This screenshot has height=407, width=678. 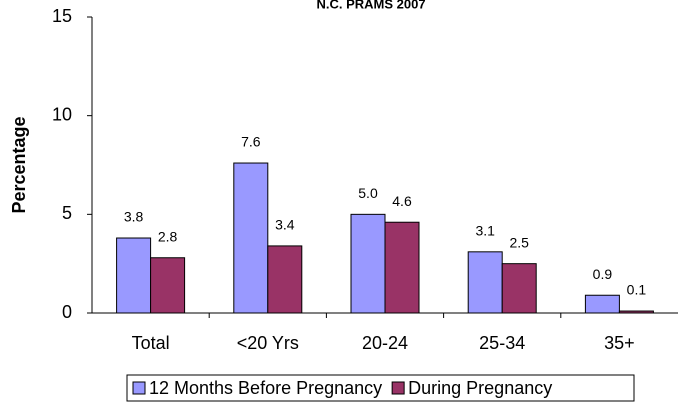 What do you see at coordinates (265, 388) in the screenshot?
I see `legend-label: 12 Months Before Pregnancy` at bounding box center [265, 388].